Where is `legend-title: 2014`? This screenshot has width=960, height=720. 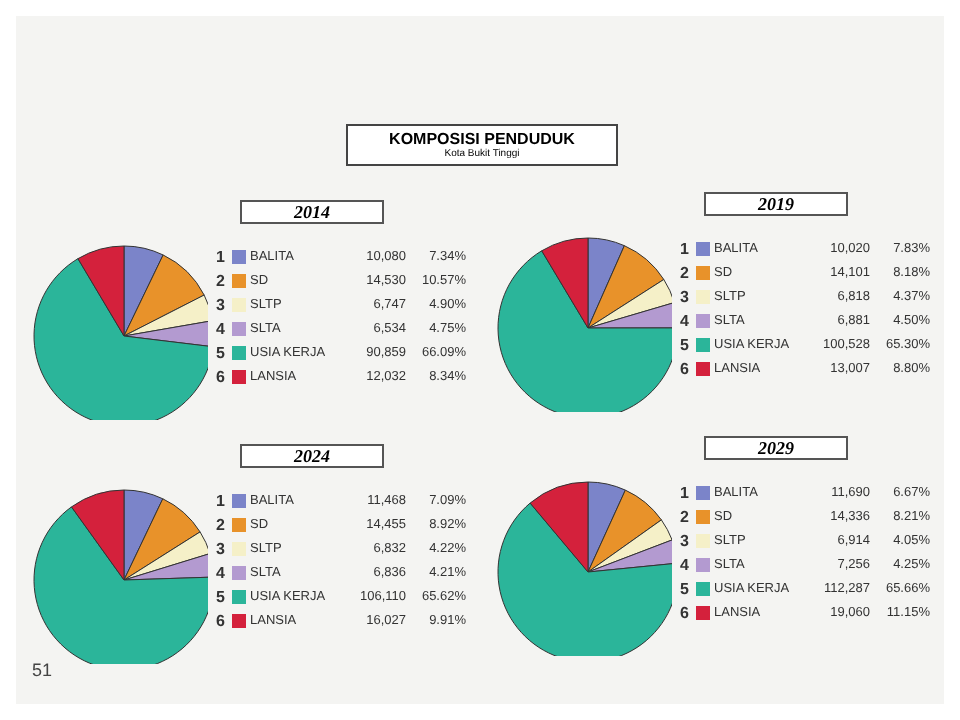
legend-title: 2014 is located at coordinates (312, 212).